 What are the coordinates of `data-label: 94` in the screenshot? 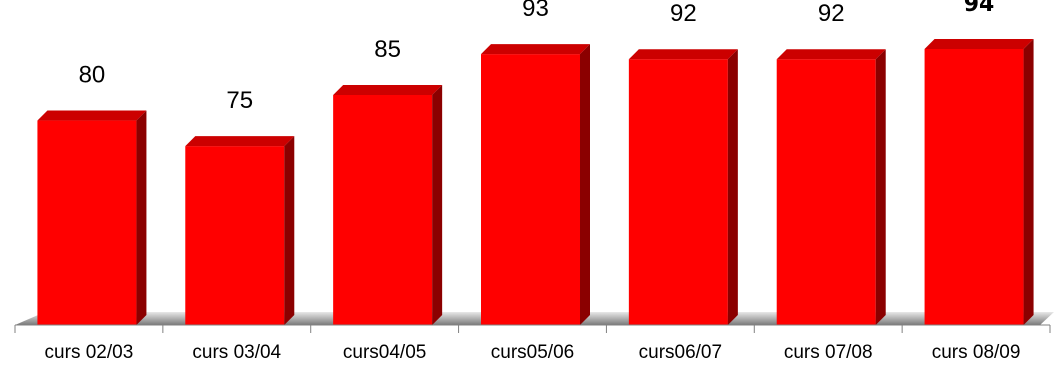 It's located at (979, 8).